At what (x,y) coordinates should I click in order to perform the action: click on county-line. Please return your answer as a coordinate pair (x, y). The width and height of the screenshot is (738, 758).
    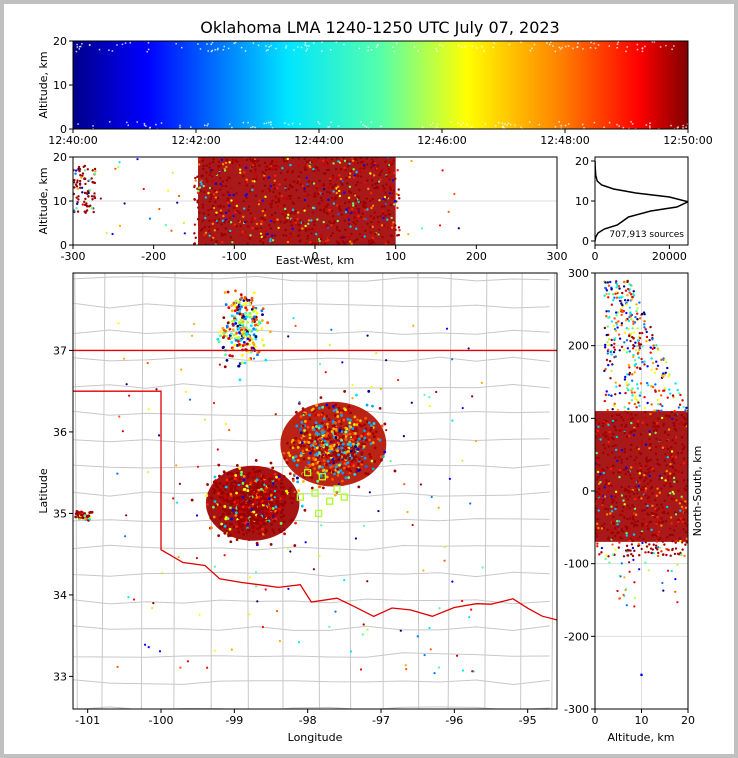
    Looking at the image, I should click on (311, 305).